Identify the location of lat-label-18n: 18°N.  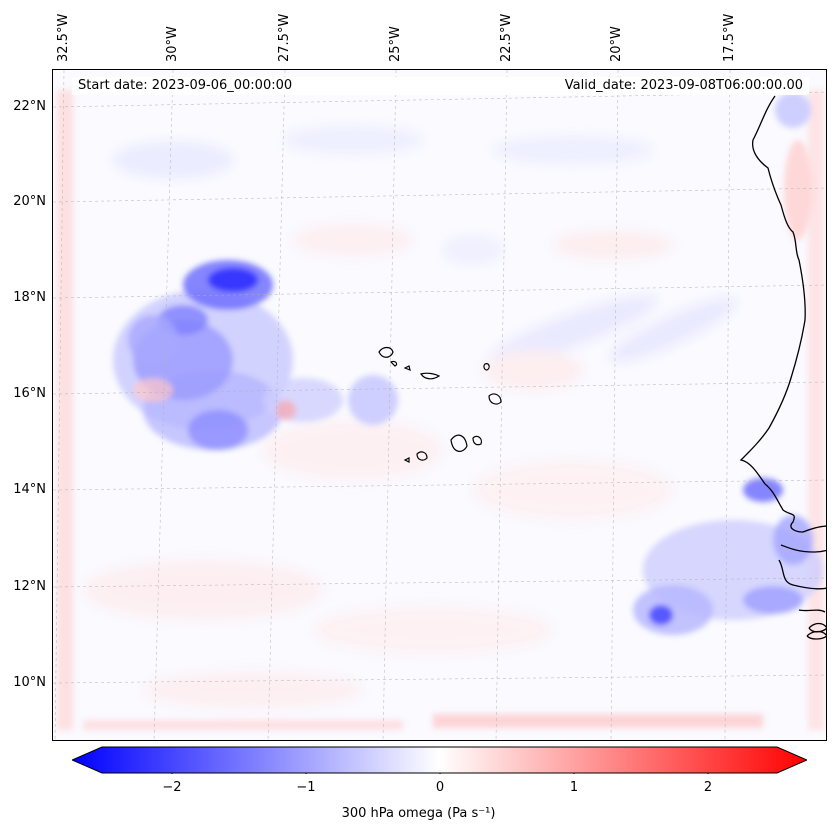
(29, 297).